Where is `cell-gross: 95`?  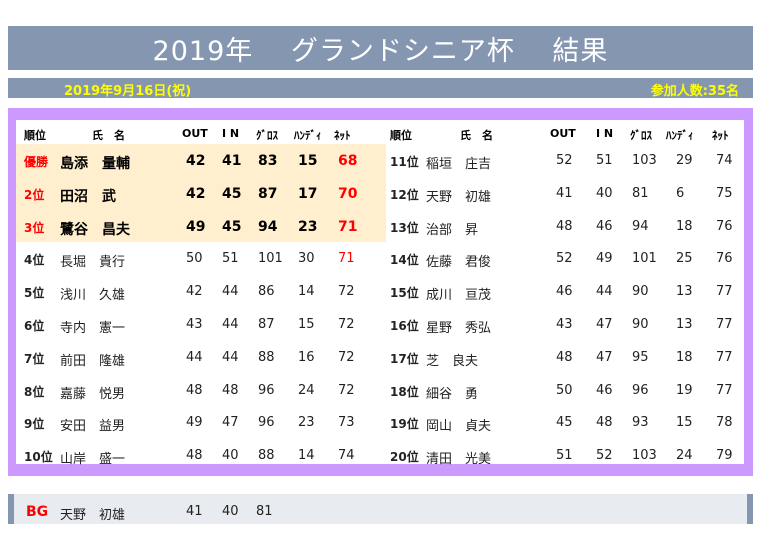 cell-gross: 95 is located at coordinates (640, 357).